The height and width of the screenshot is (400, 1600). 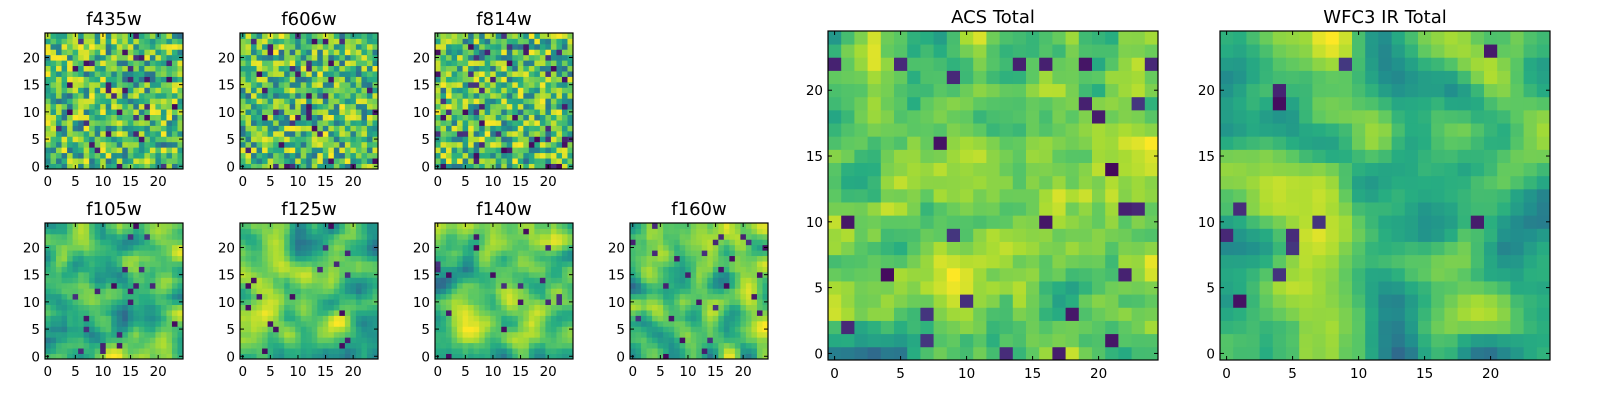 I want to click on x-tick-label: 0, so click(x=47, y=372).